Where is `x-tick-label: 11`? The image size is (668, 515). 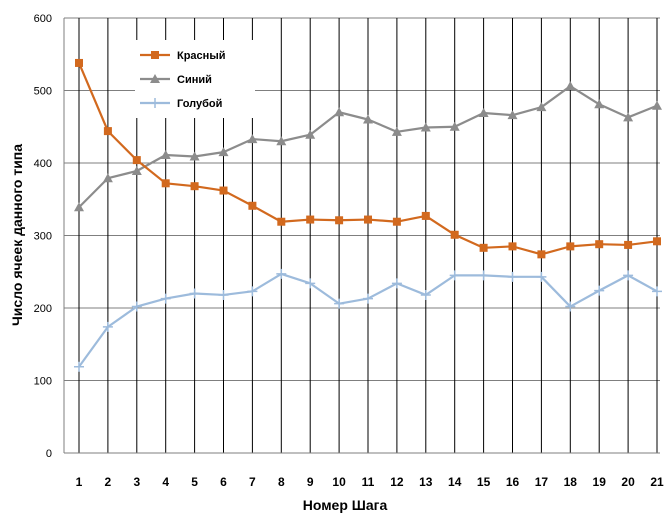 x-tick-label: 11 is located at coordinates (368, 482).